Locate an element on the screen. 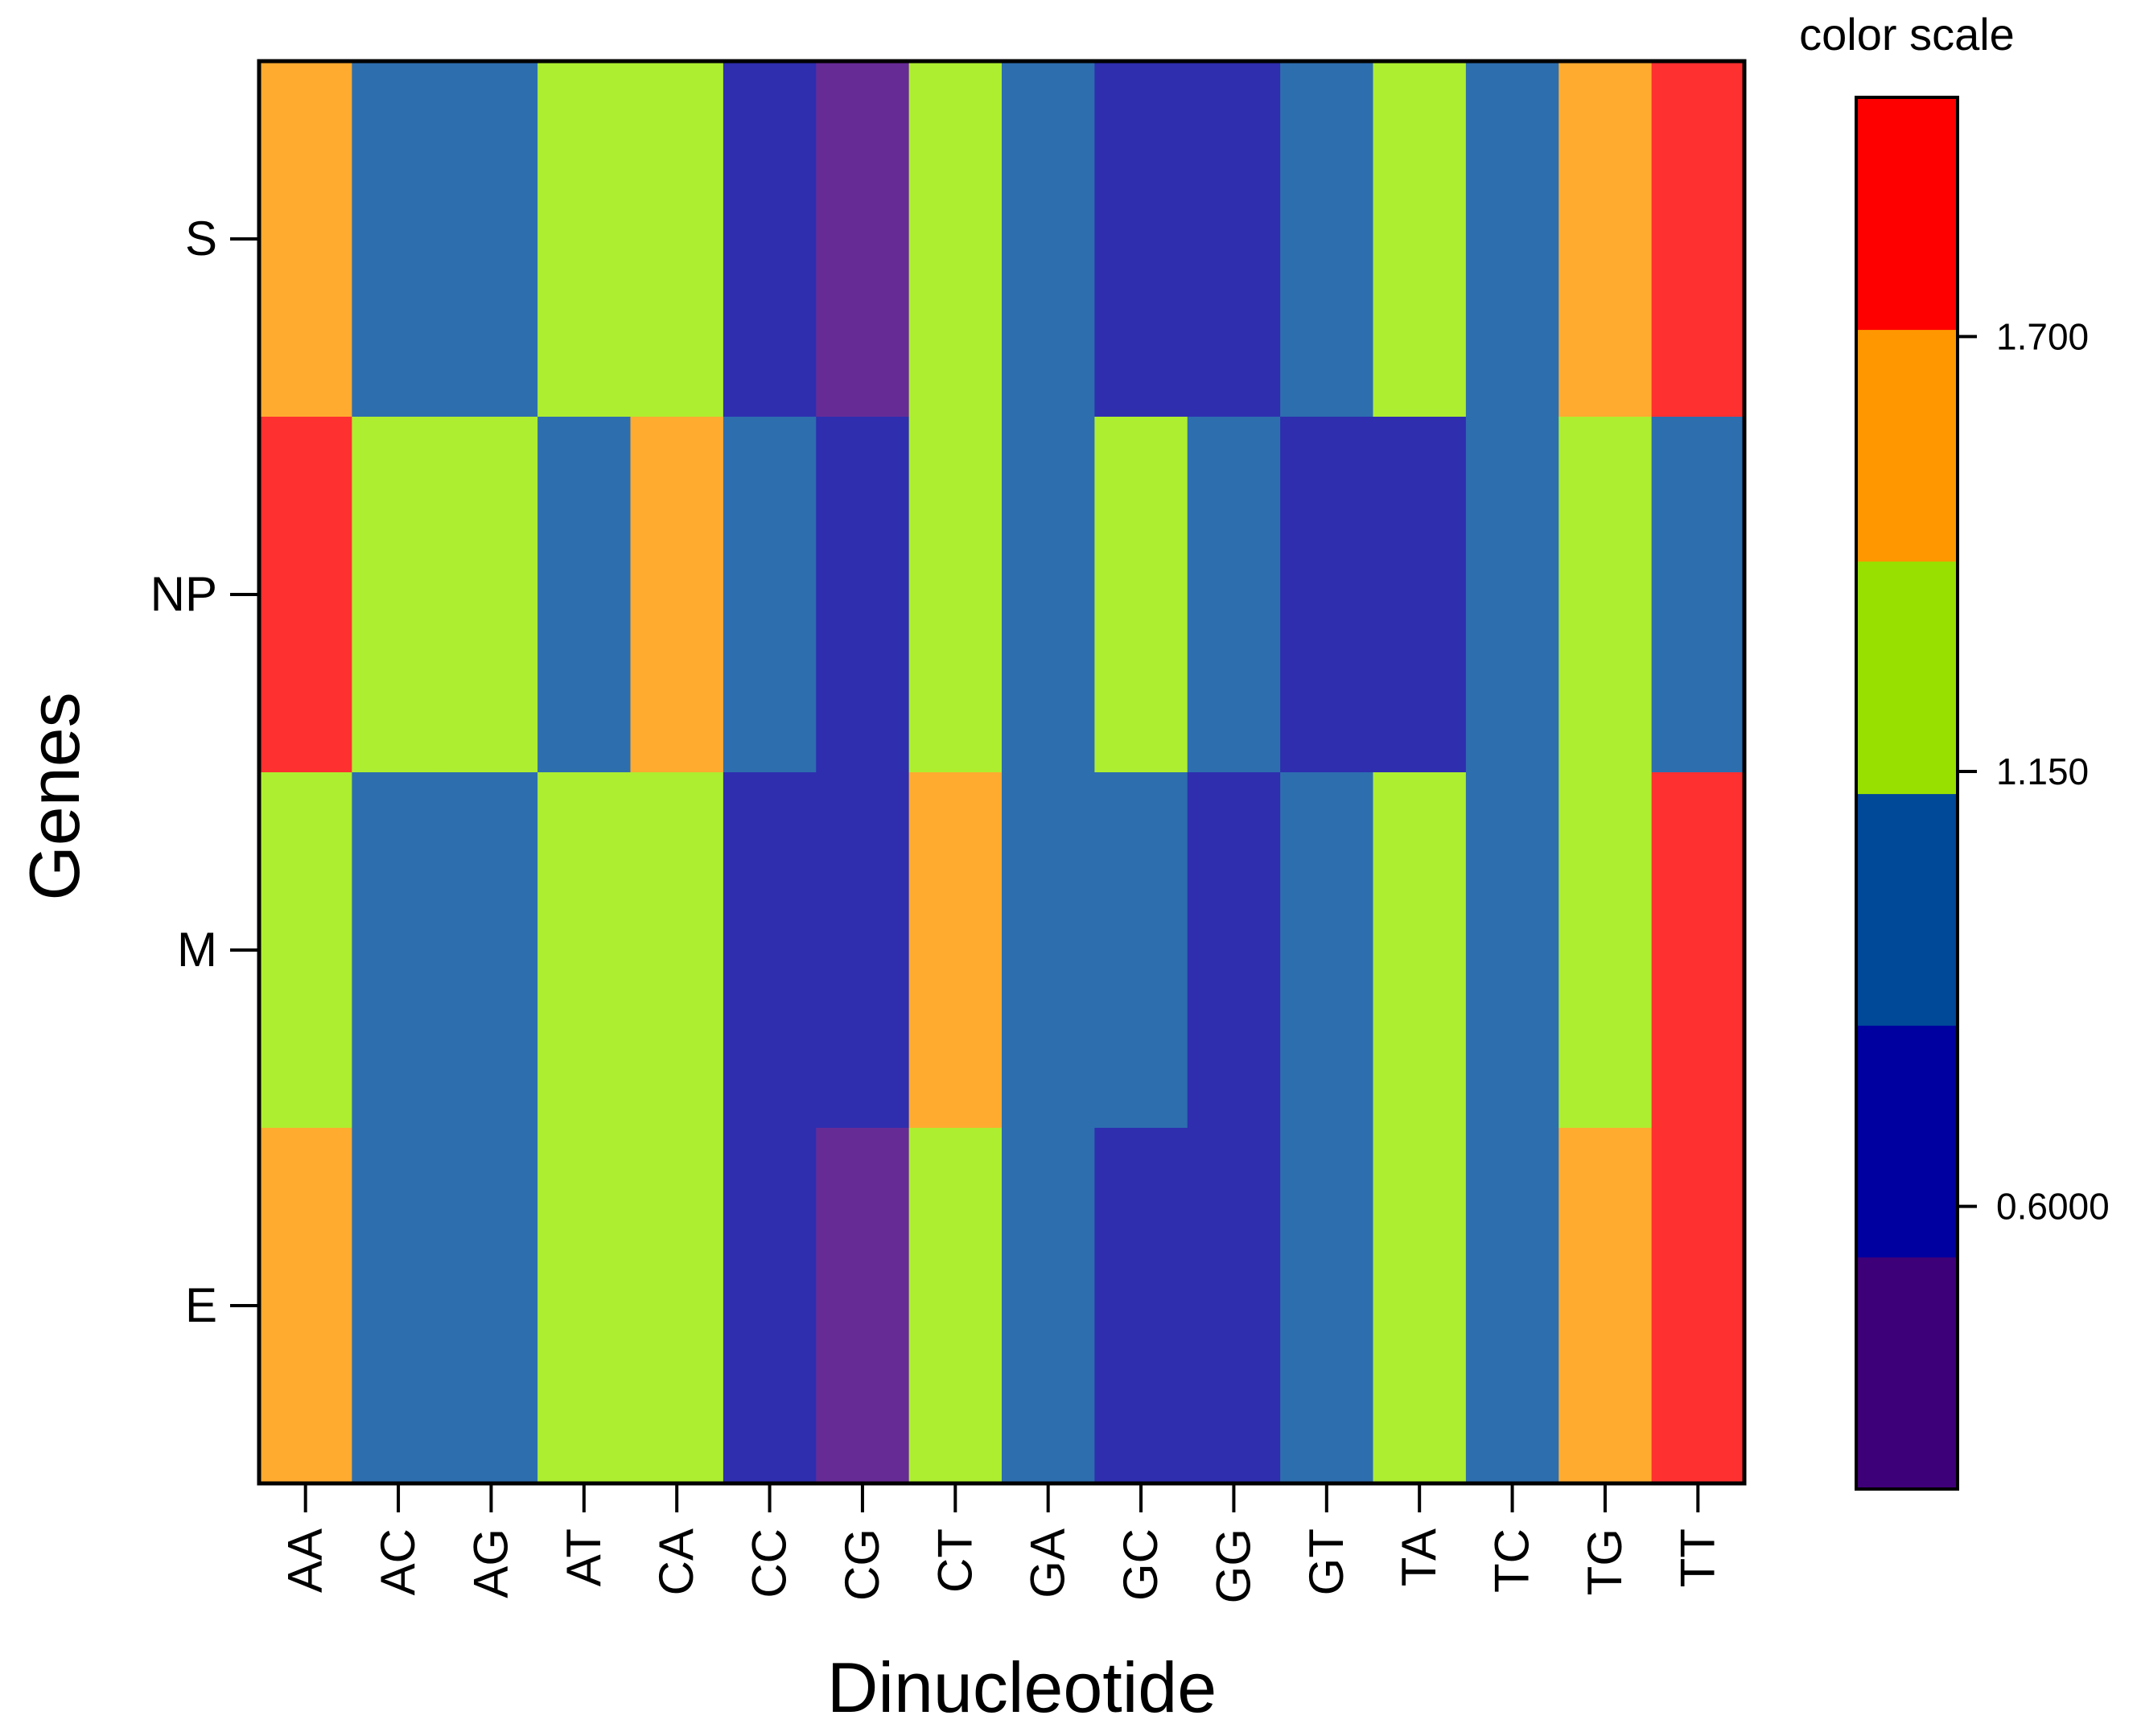 The image size is (2137, 1736). heatmap-cell-NP-AC is located at coordinates (399, 595).